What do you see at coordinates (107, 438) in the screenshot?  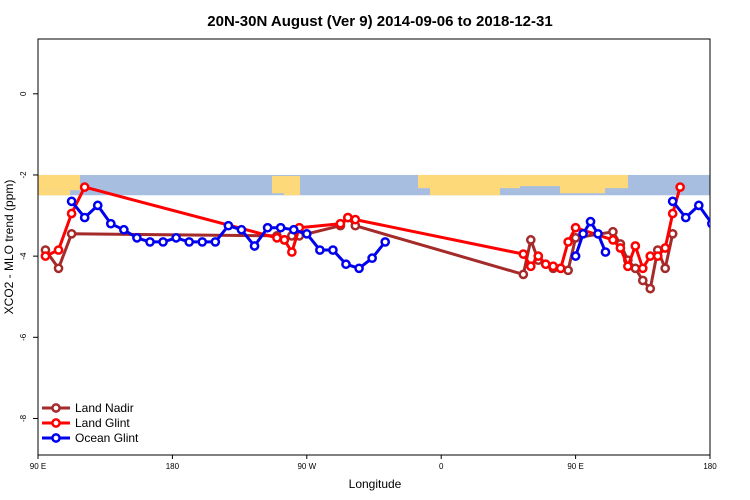 I see `legend-label: Ocean Glint` at bounding box center [107, 438].